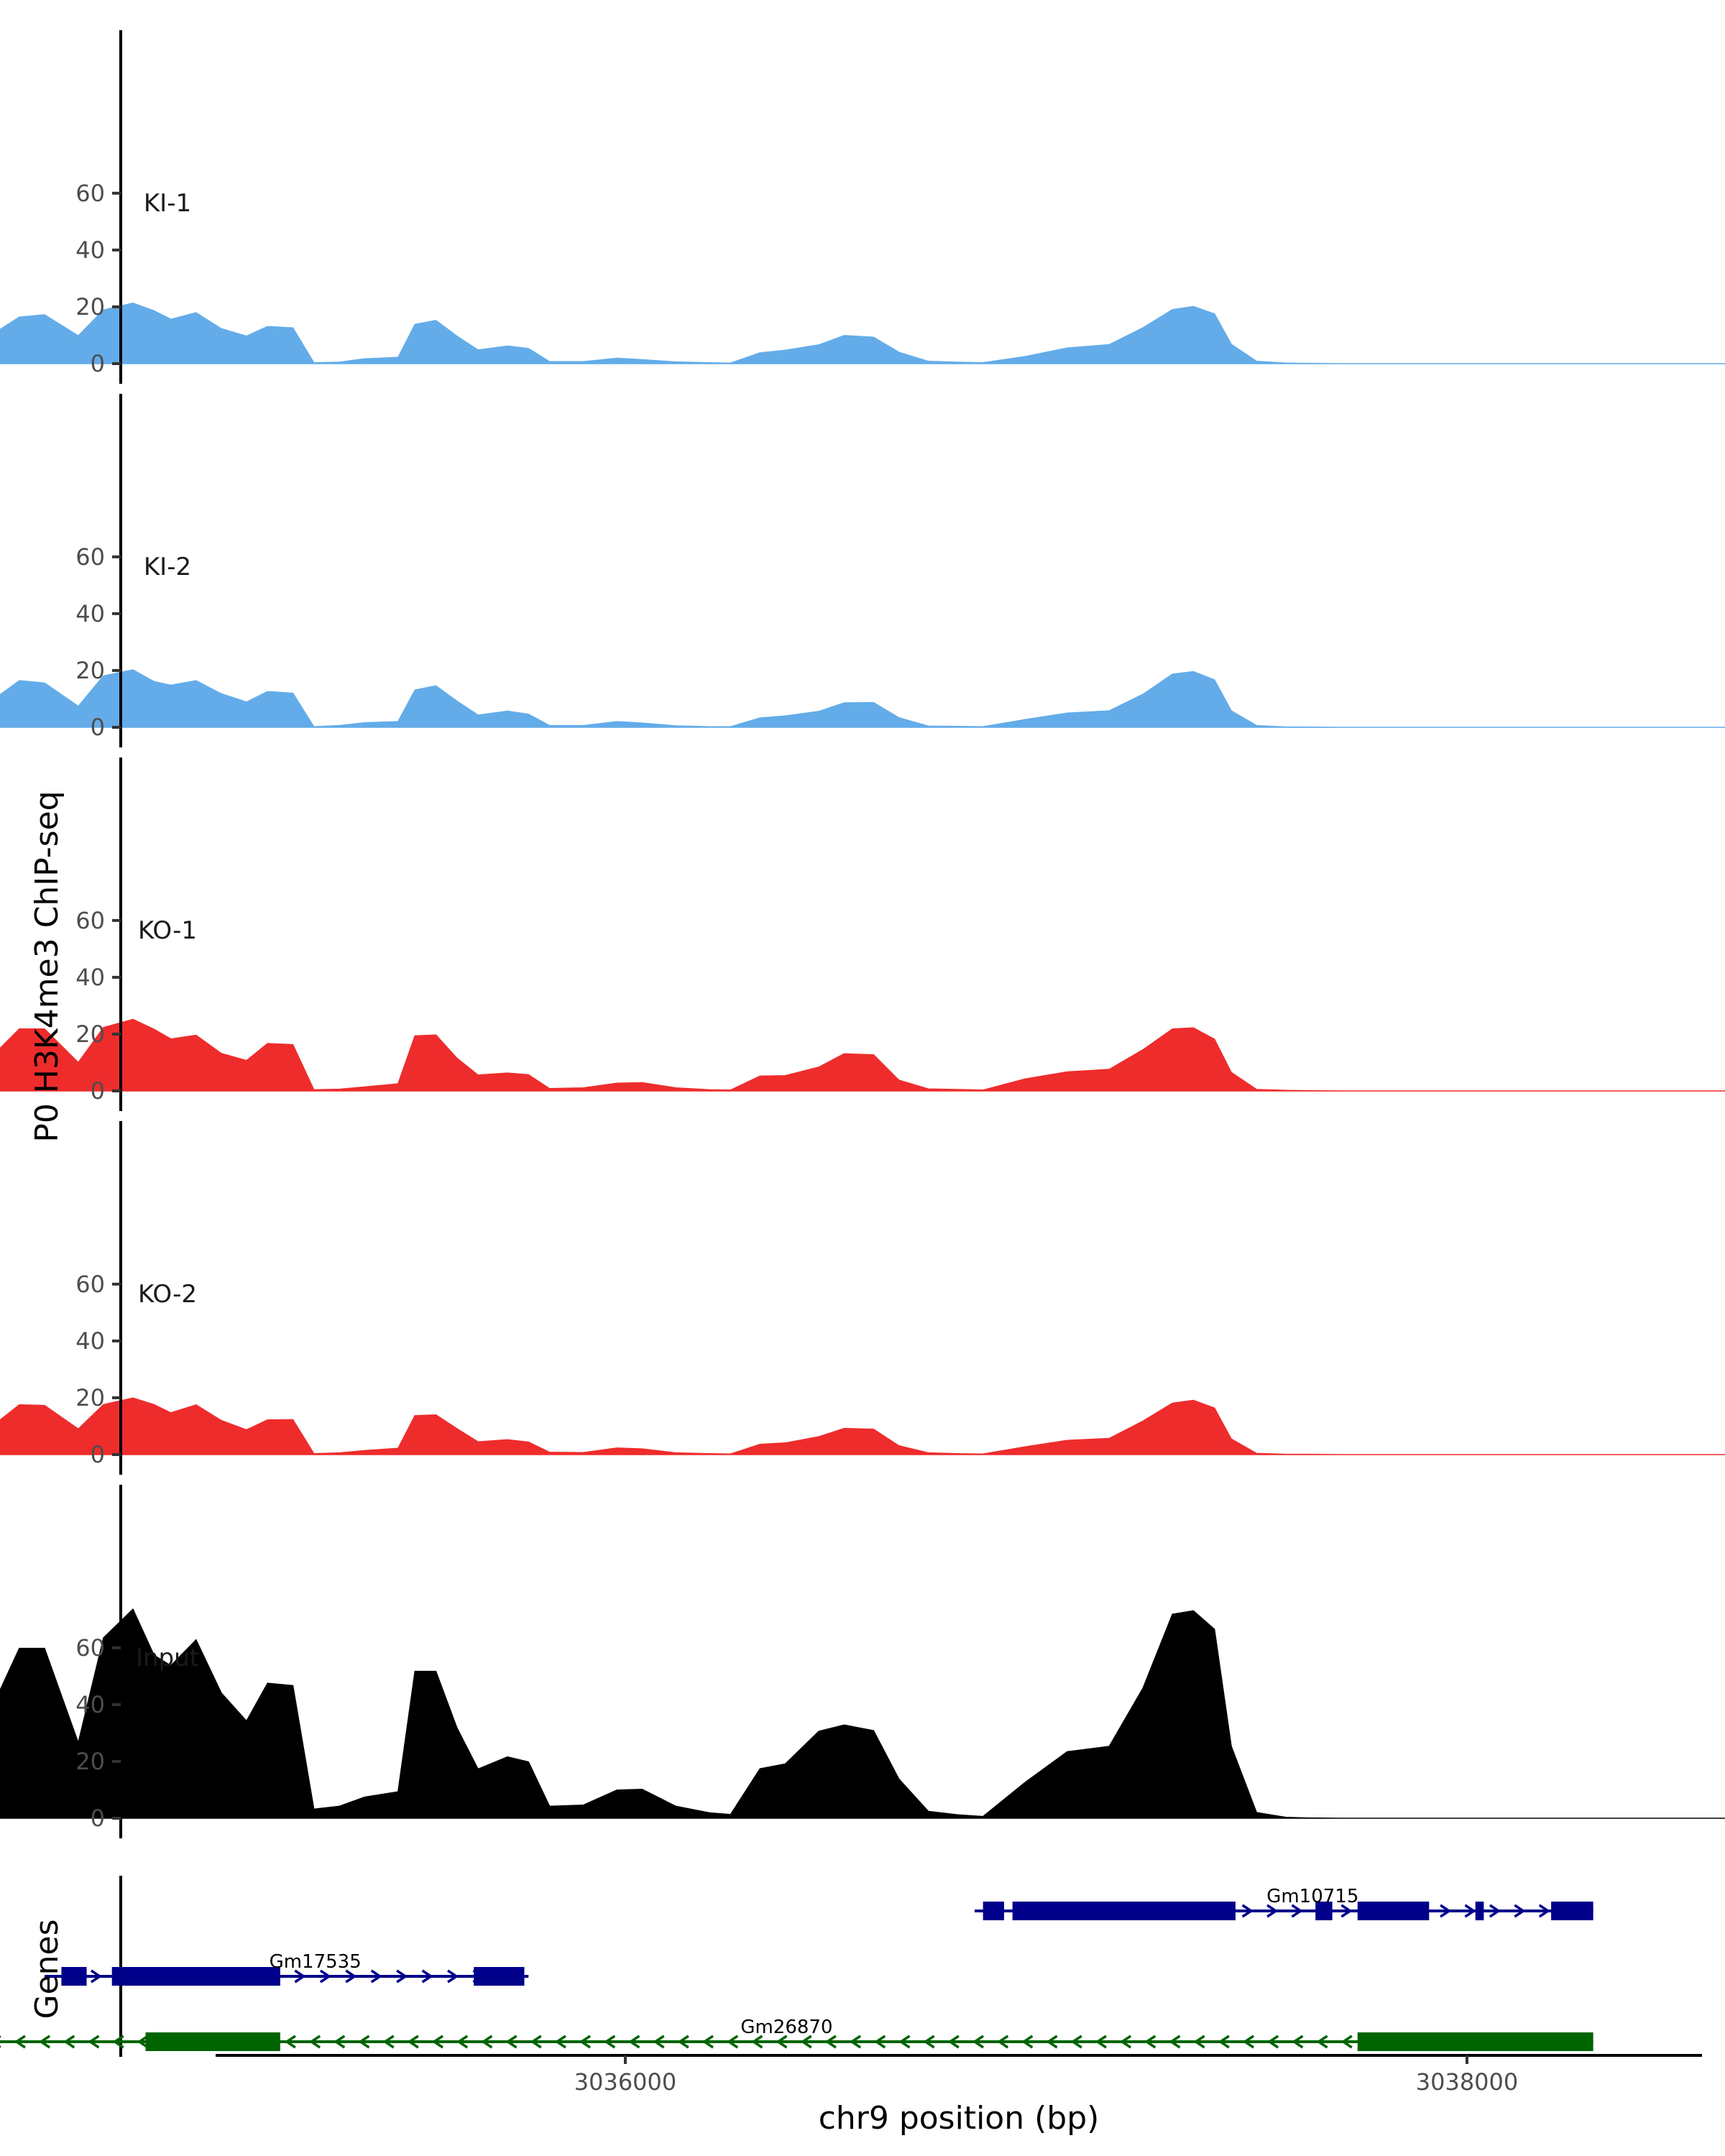 This screenshot has height=2156, width=1725. I want to click on gene-label: Gm17535, so click(316, 1962).